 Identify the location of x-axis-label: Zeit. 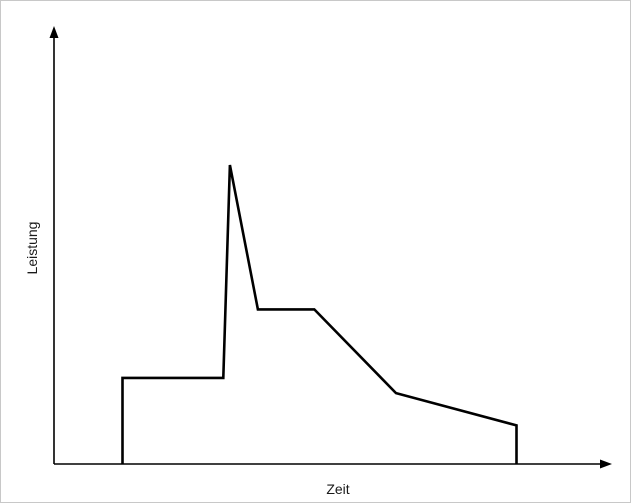
(337, 489).